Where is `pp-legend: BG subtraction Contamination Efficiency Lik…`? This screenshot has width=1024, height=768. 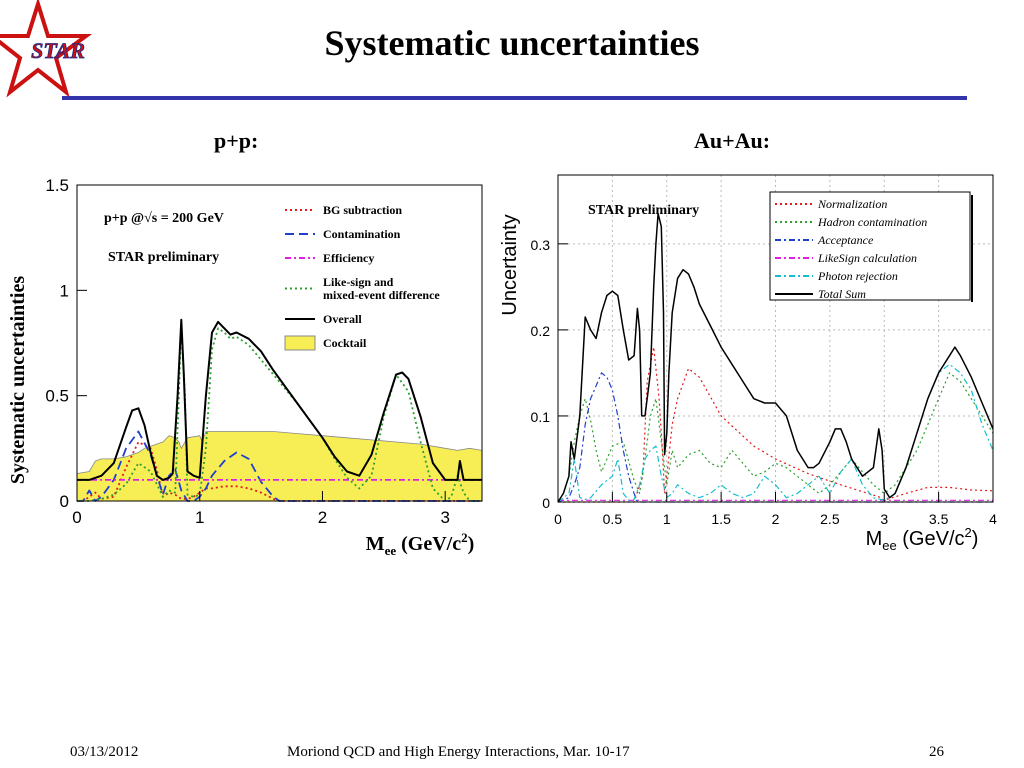 pp-legend: BG subtraction Contamination Efficiency Lik… is located at coordinates (362, 277).